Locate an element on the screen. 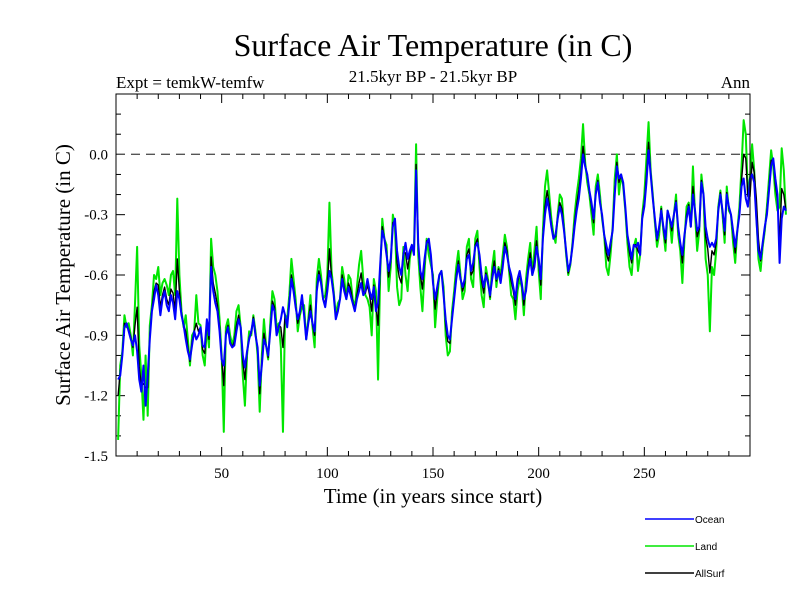  chart-subtitle-left: Expt = temkW-temfw is located at coordinates (190, 82).